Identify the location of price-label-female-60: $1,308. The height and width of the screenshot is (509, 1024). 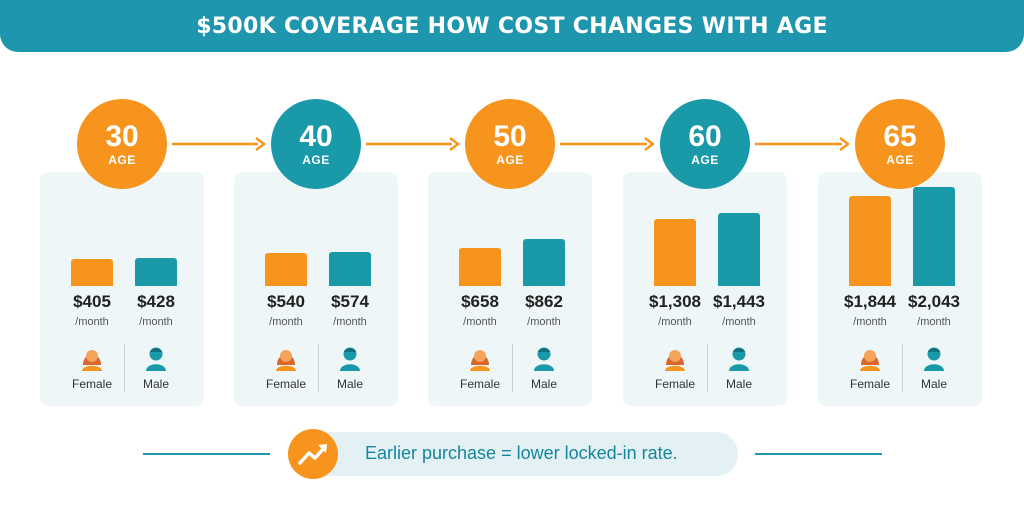
(675, 301).